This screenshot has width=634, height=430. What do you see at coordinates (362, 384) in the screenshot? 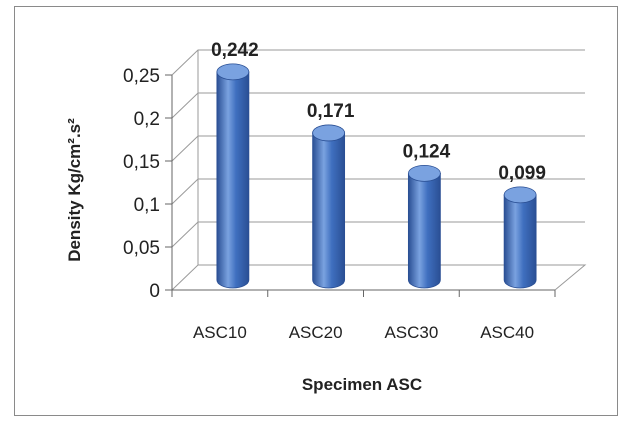
I see `x-axis-title: Specimen ASC` at bounding box center [362, 384].